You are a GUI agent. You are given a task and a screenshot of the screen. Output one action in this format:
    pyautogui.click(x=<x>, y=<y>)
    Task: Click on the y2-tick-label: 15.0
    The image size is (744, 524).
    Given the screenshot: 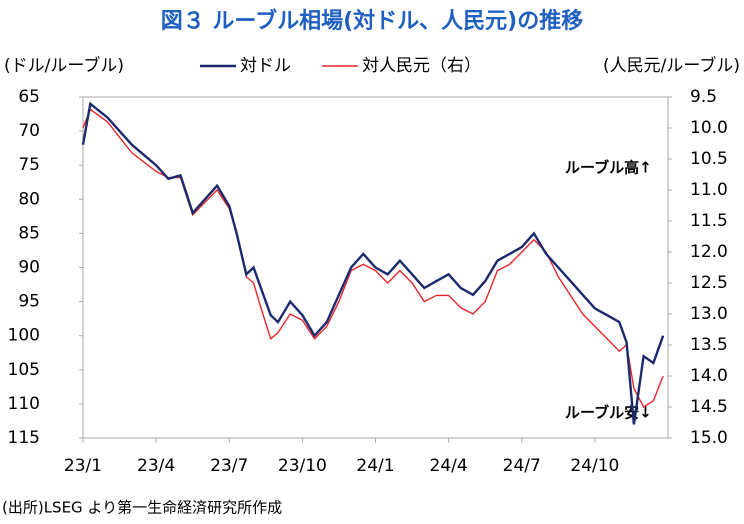 What is the action you would take?
    pyautogui.click(x=709, y=438)
    